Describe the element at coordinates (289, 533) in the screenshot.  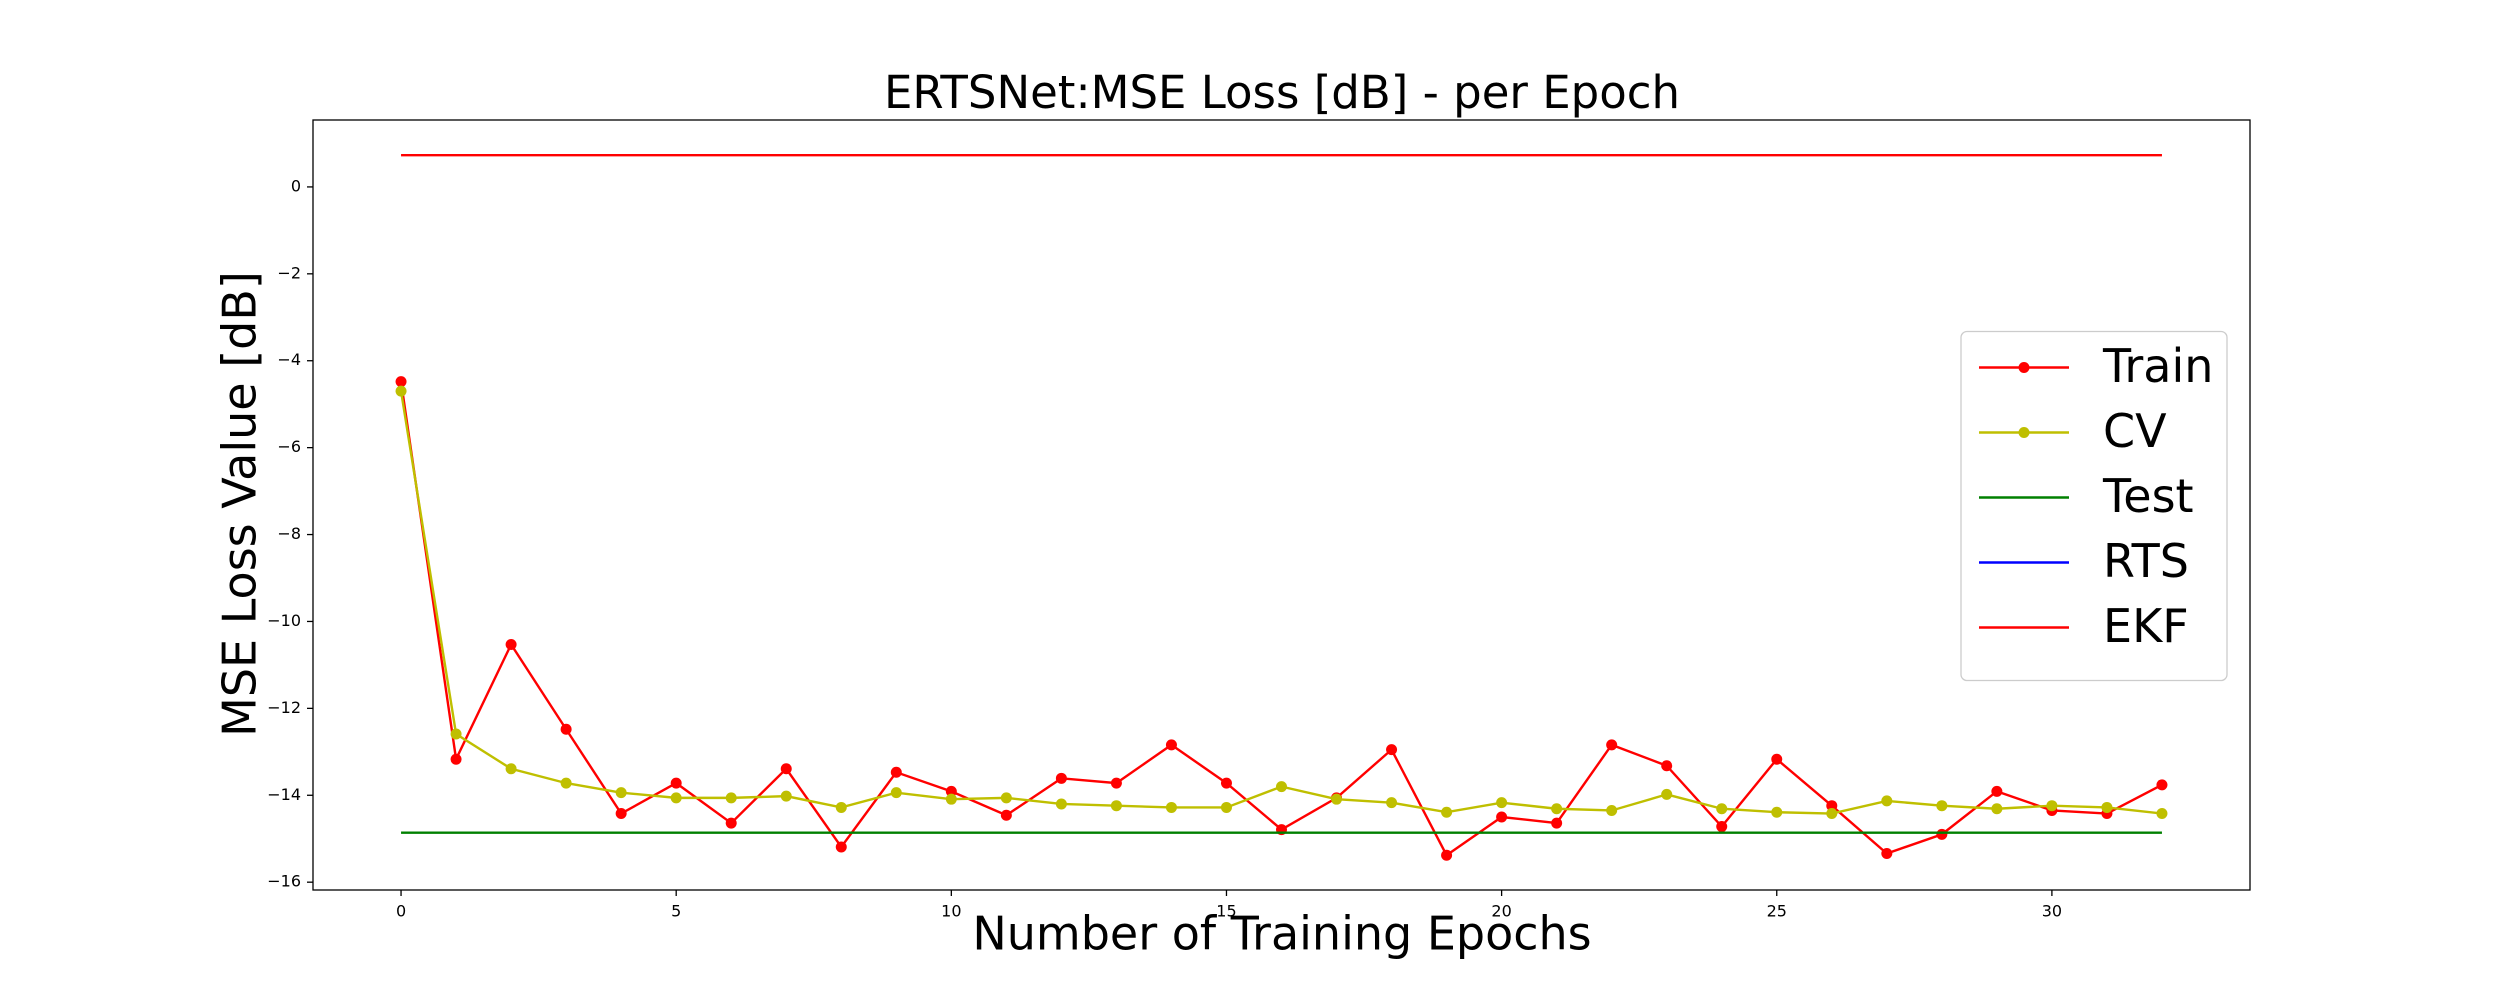
I see `y-tick-label: −8` at that location.